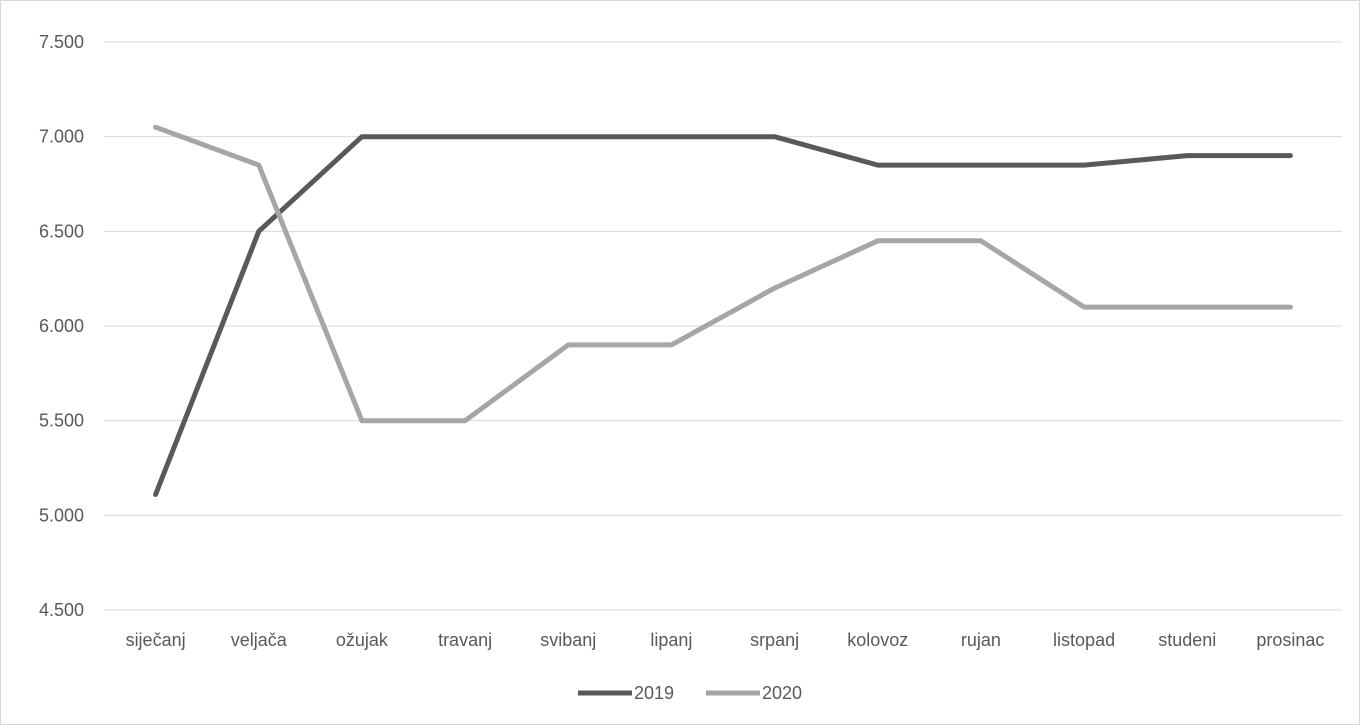 The image size is (1360, 725). What do you see at coordinates (671, 640) in the screenshot?
I see `x-tick-label: lipanj` at bounding box center [671, 640].